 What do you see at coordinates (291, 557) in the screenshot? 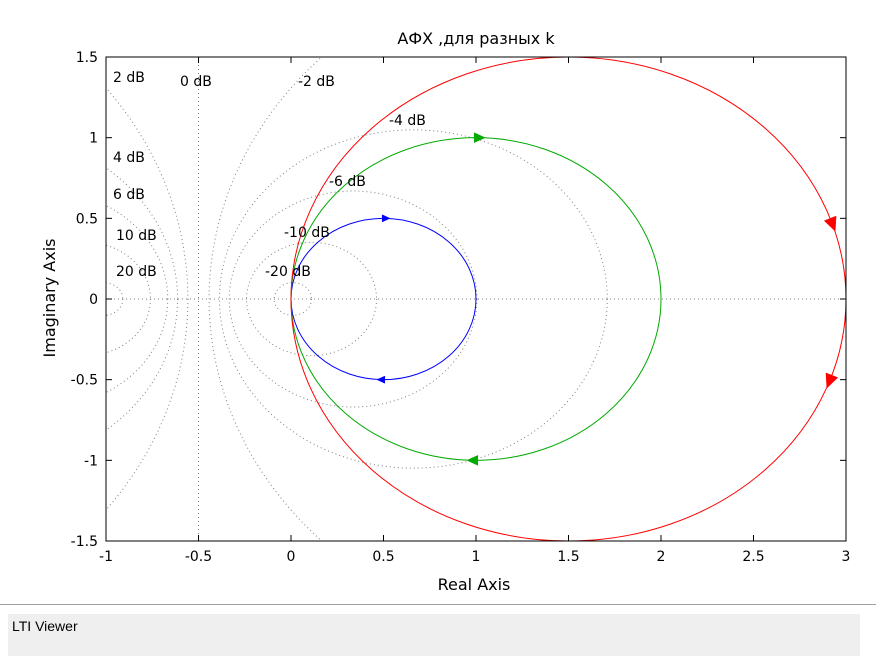
I see `x-tick-label: 0` at bounding box center [291, 557].